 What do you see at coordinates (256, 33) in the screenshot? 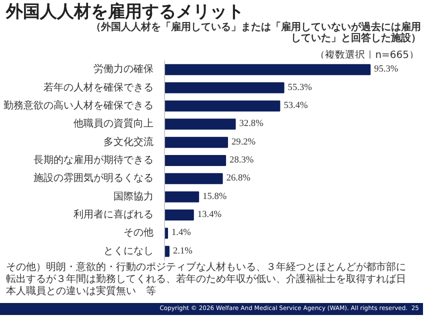
I see `chart-subtitle: （外国人人材を「雇用している」または「雇用していないが過去には雇用していた」と回答した施設）` at bounding box center [256, 33].